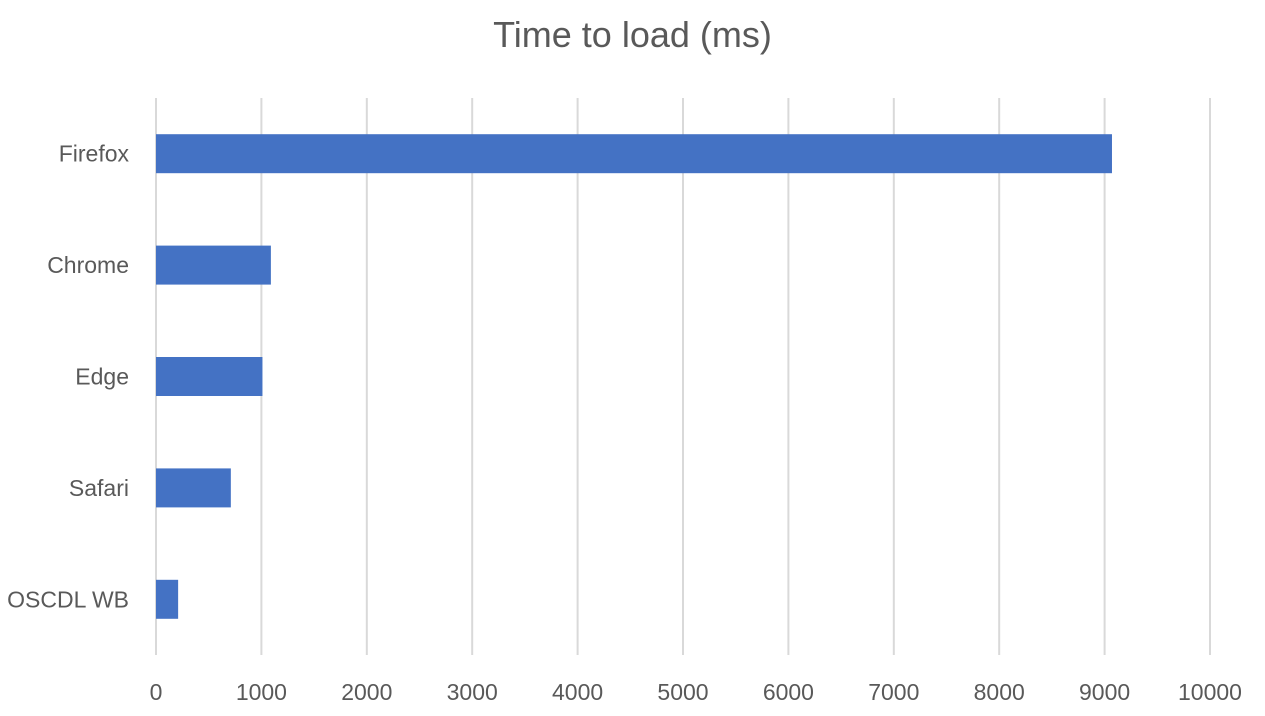 The height and width of the screenshot is (716, 1265). What do you see at coordinates (167, 599) in the screenshot?
I see `bar-oscdl-wb` at bounding box center [167, 599].